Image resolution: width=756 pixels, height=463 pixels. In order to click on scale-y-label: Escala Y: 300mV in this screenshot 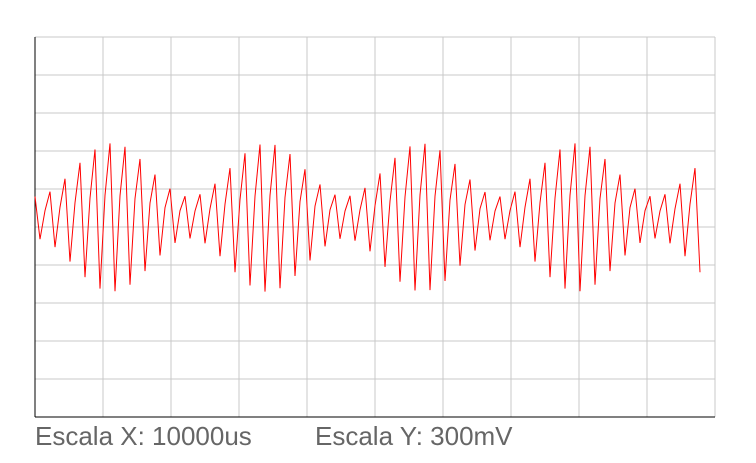, I will do `click(414, 436)`.